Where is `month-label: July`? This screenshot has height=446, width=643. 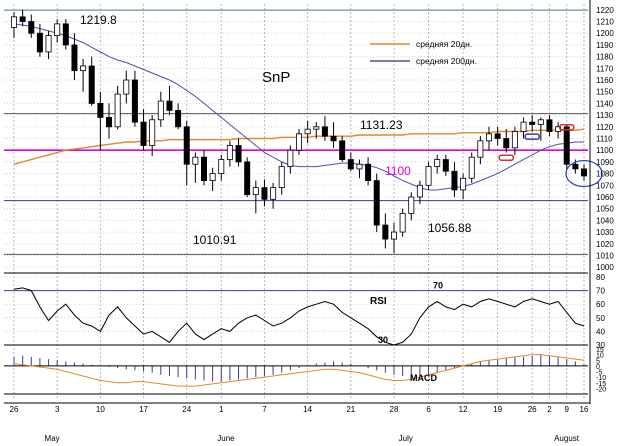 month-label: July is located at coordinates (406, 438).